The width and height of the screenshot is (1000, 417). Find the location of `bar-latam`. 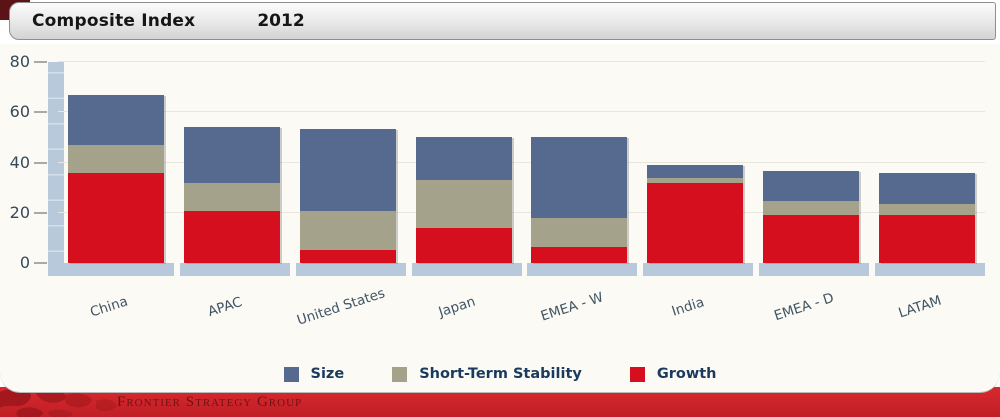

bar-latam is located at coordinates (927, 217).